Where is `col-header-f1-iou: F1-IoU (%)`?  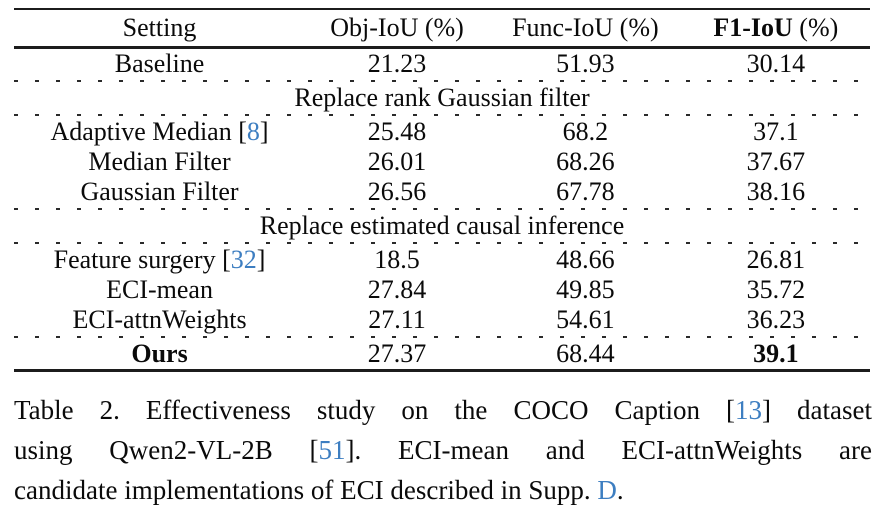
col-header-f1-iou: F1-IoU (%) is located at coordinates (775, 29).